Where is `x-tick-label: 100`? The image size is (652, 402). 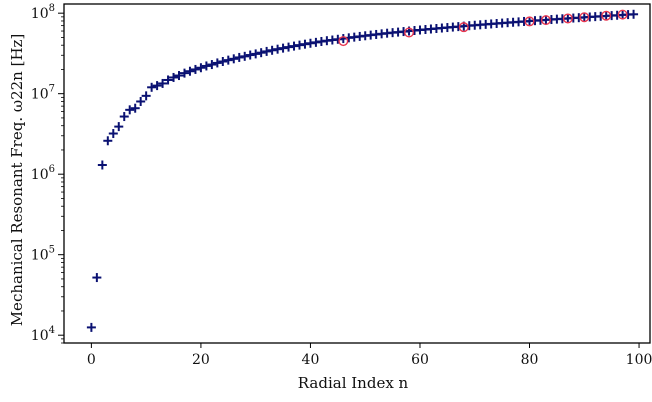
x-tick-label: 100 is located at coordinates (639, 360).